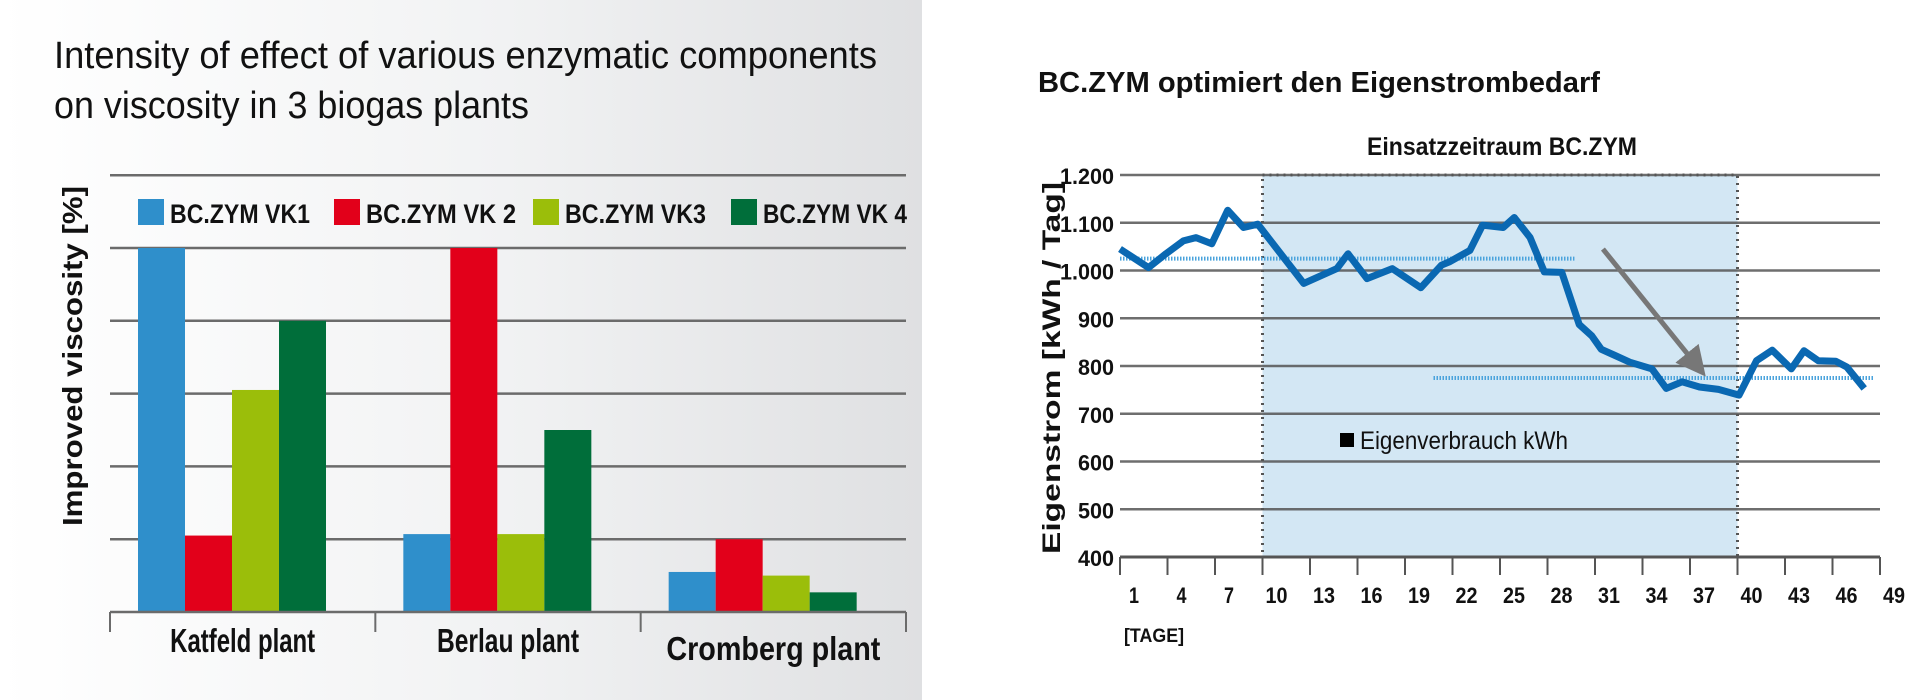  I want to click on y-tick-label: 1.000, so click(1087, 272).